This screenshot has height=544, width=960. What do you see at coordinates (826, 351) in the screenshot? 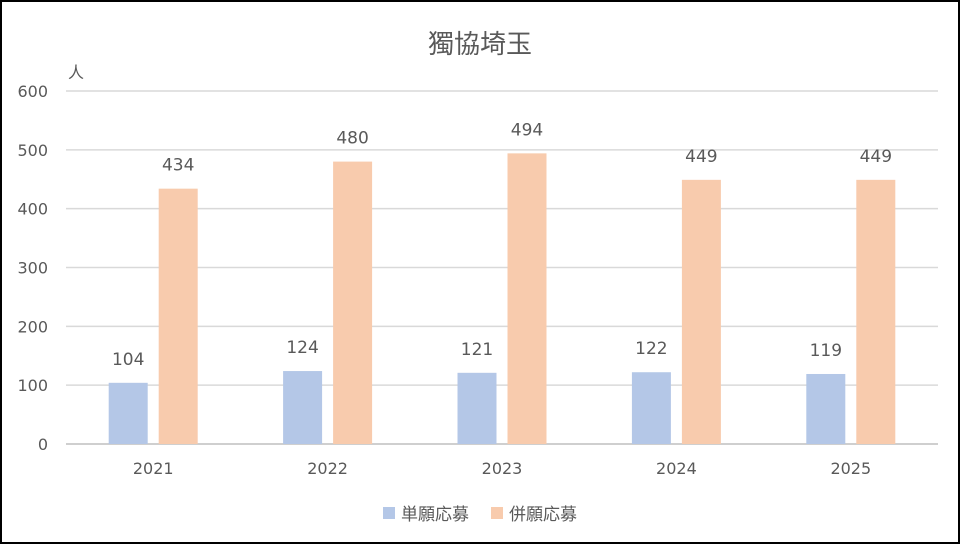
I see `data-label: 119` at bounding box center [826, 351].